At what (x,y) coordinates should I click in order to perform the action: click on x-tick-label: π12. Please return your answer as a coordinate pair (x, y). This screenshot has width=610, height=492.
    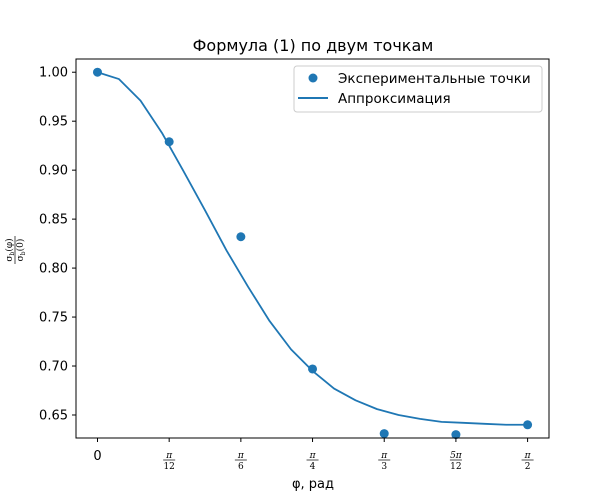
    Looking at the image, I should click on (169, 461).